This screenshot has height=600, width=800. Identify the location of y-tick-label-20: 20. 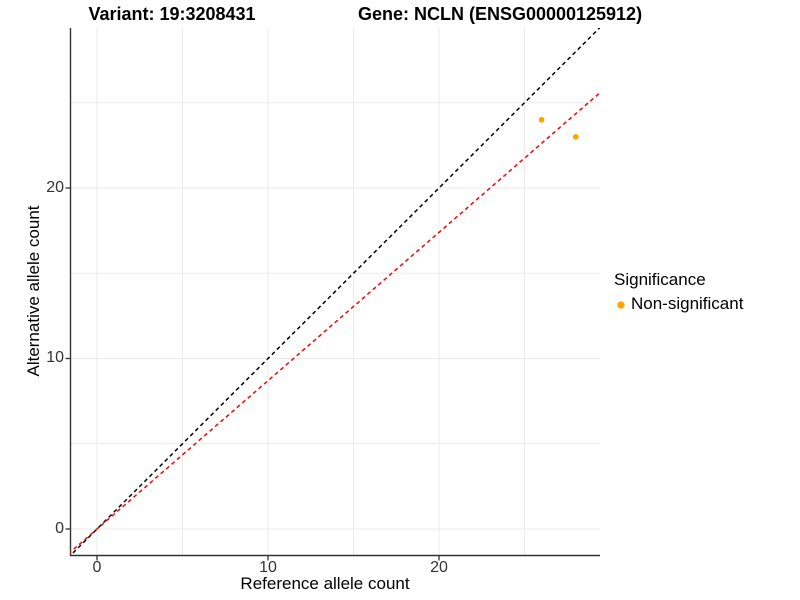
(55, 187).